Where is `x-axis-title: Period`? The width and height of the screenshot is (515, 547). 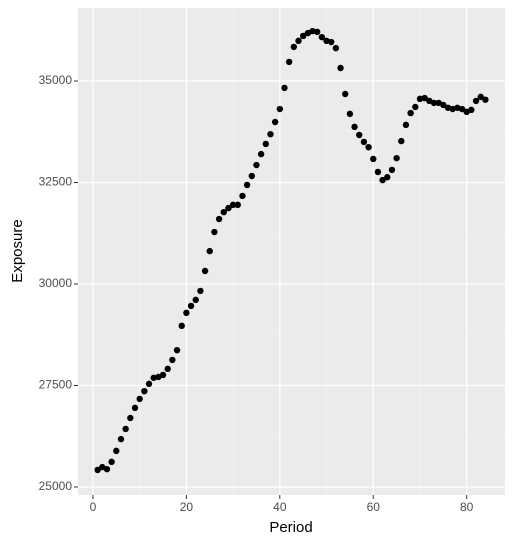
x-axis-title: Period is located at coordinates (290, 527).